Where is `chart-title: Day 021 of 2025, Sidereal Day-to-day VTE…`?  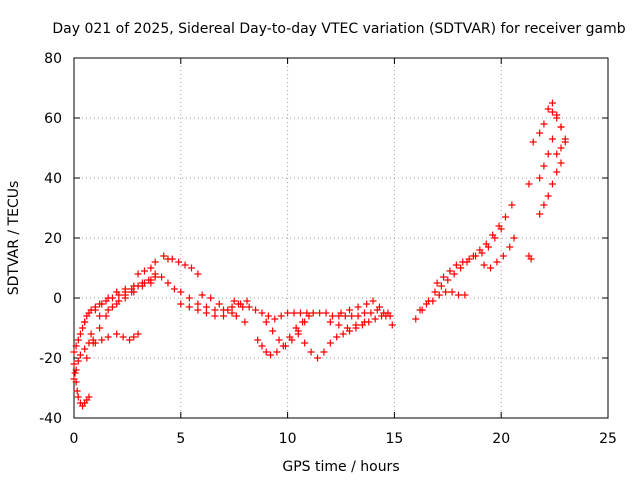 chart-title: Day 021 of 2025, Sidereal Day-to-day VTE… is located at coordinates (338, 29).